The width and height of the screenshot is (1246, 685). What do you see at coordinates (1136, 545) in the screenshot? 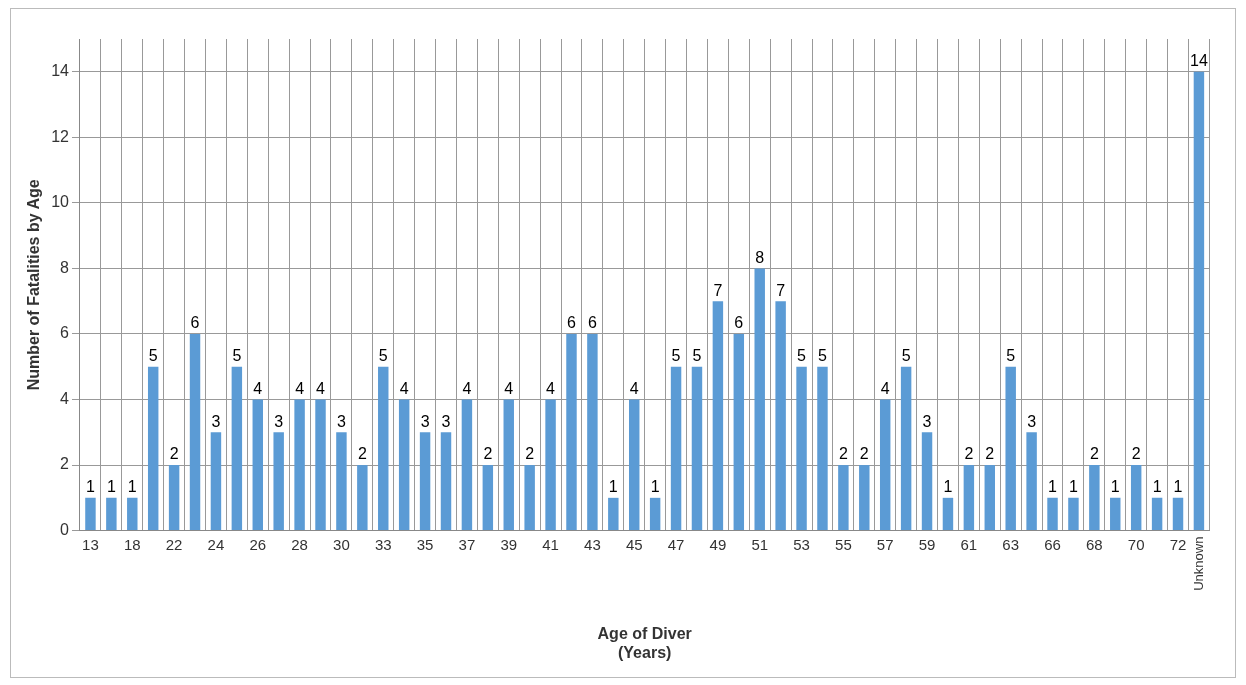
I see `x-tick-label: 70` at bounding box center [1136, 545].